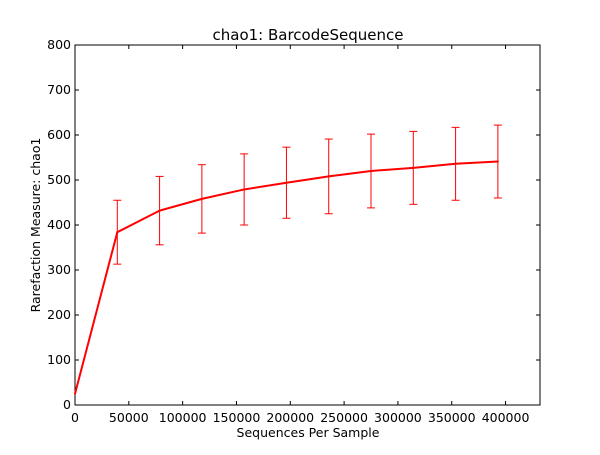 The image size is (600, 455). I want to click on y-tick-label: 100, so click(59, 359).